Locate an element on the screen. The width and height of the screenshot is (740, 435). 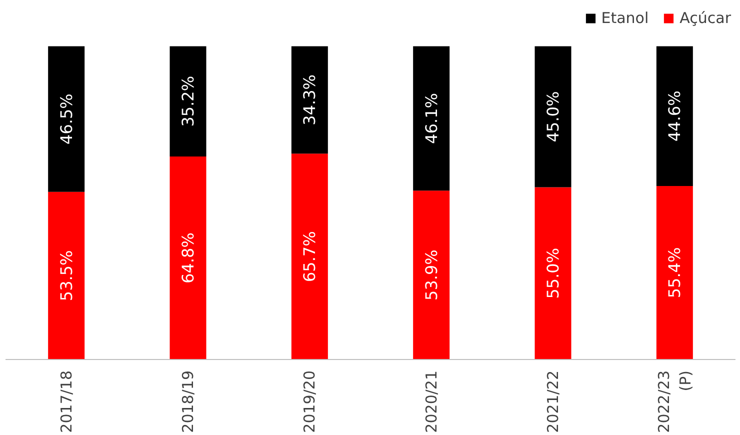
data-label: 35.2% is located at coordinates (188, 101).